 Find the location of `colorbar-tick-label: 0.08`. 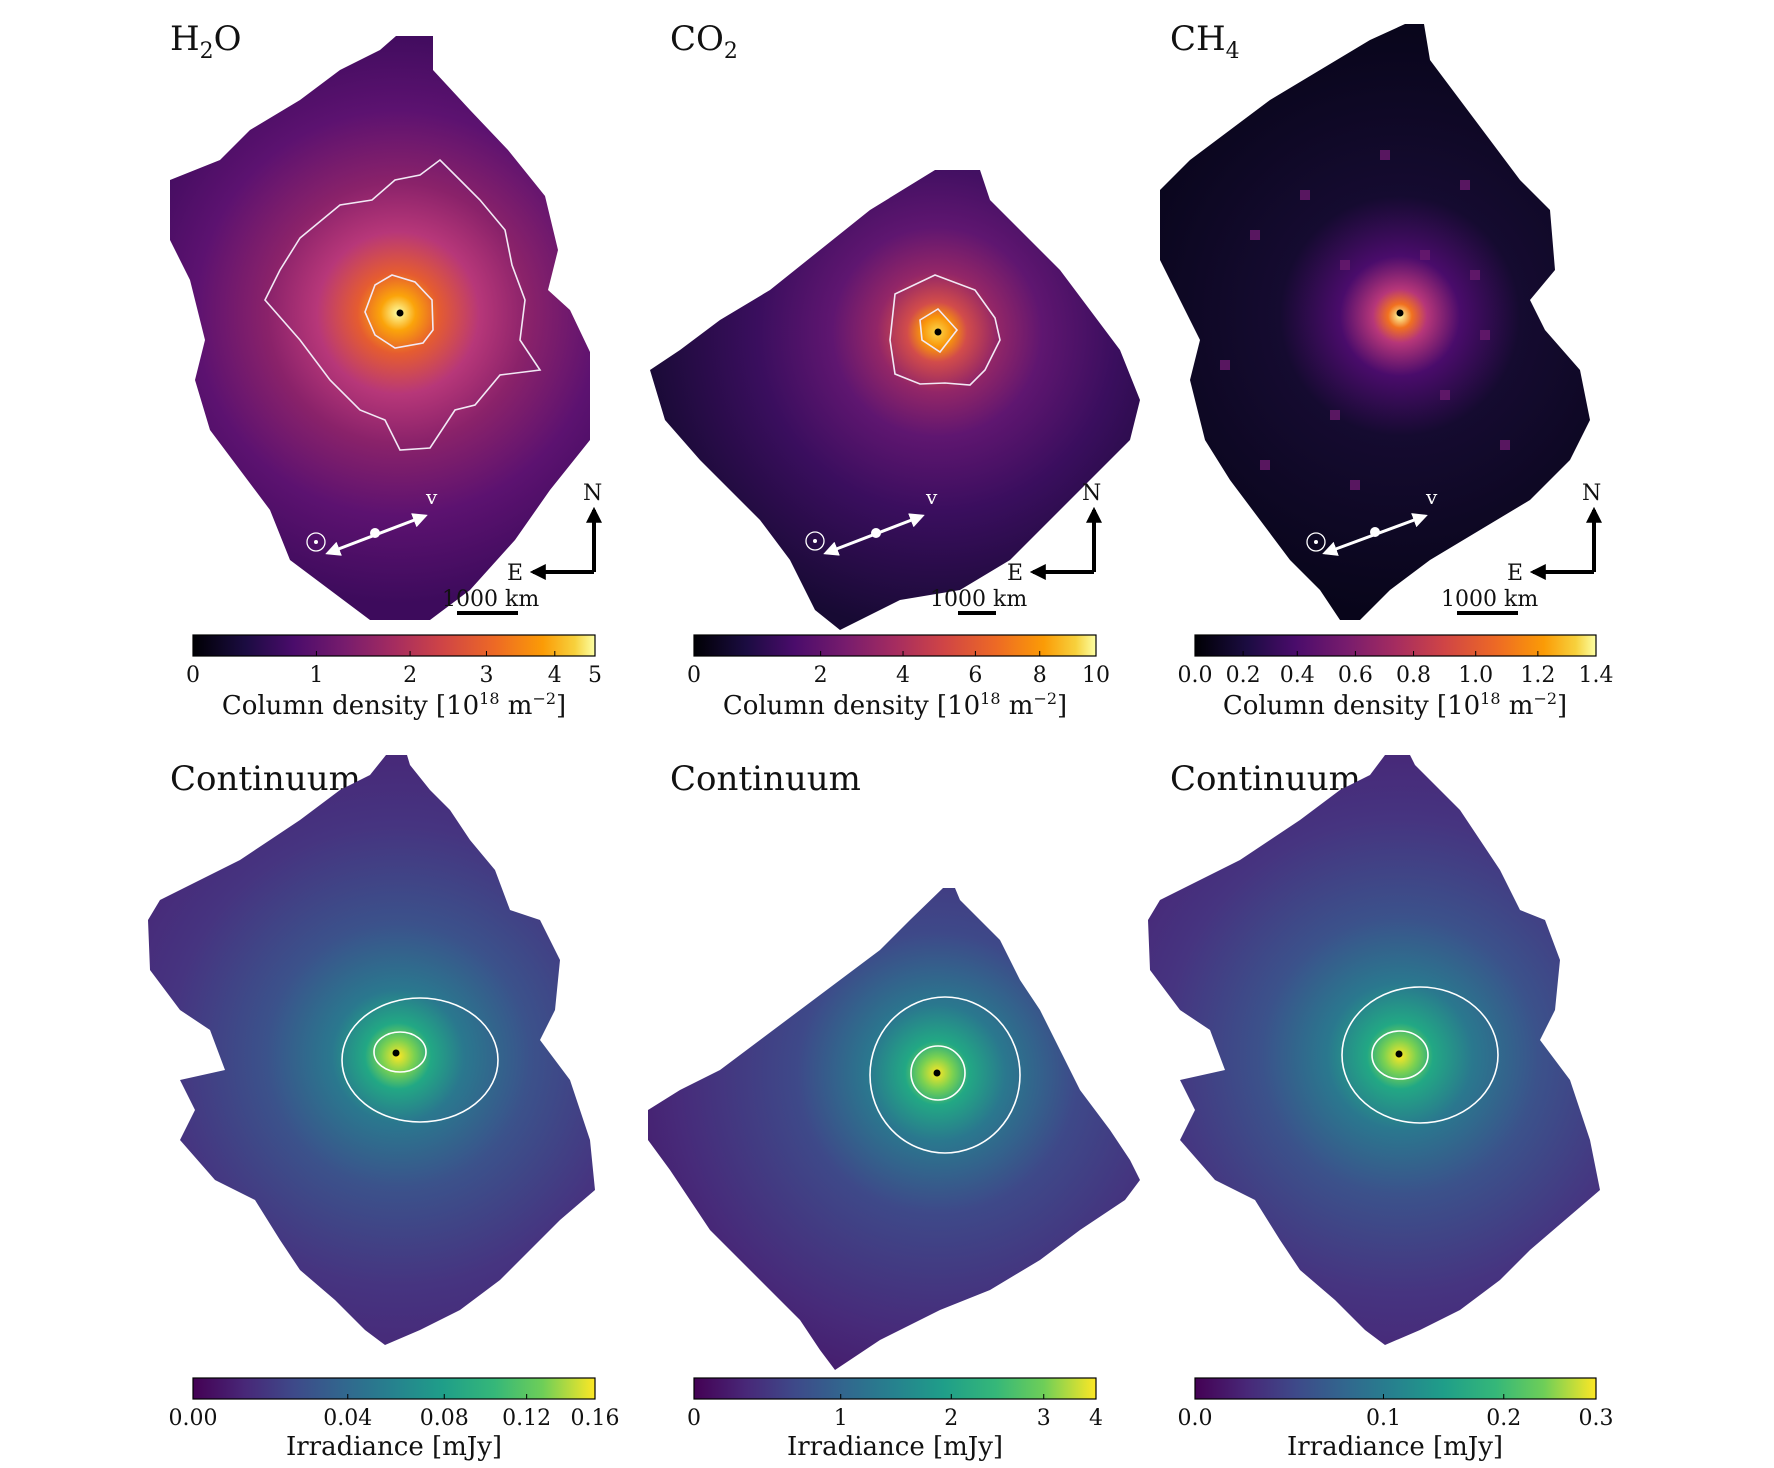

colorbar-tick-label: 0.08 is located at coordinates (444, 1418).